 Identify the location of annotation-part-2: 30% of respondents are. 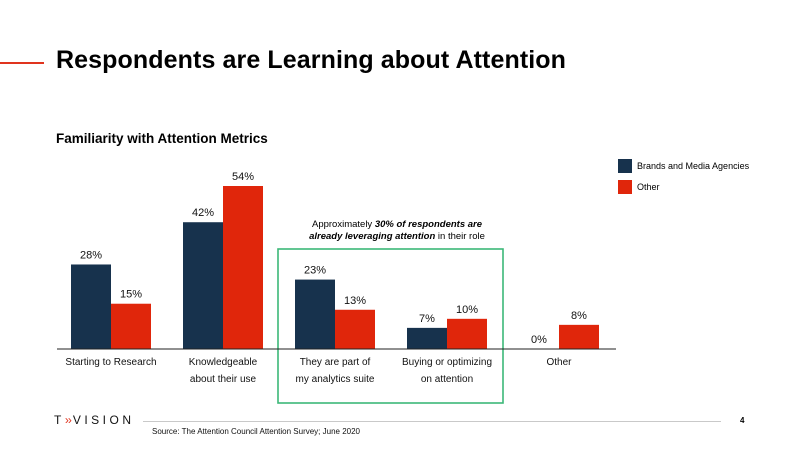
(429, 224).